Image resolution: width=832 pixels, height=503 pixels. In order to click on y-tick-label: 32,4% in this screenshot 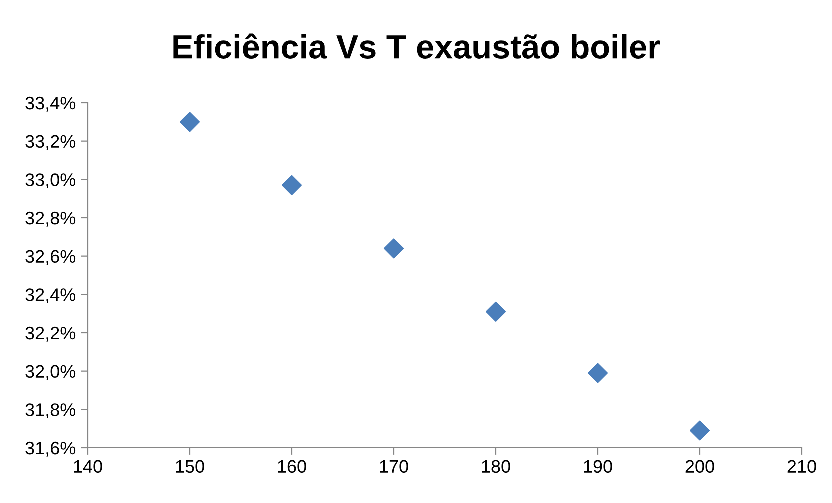, I will do `click(51, 296)`.